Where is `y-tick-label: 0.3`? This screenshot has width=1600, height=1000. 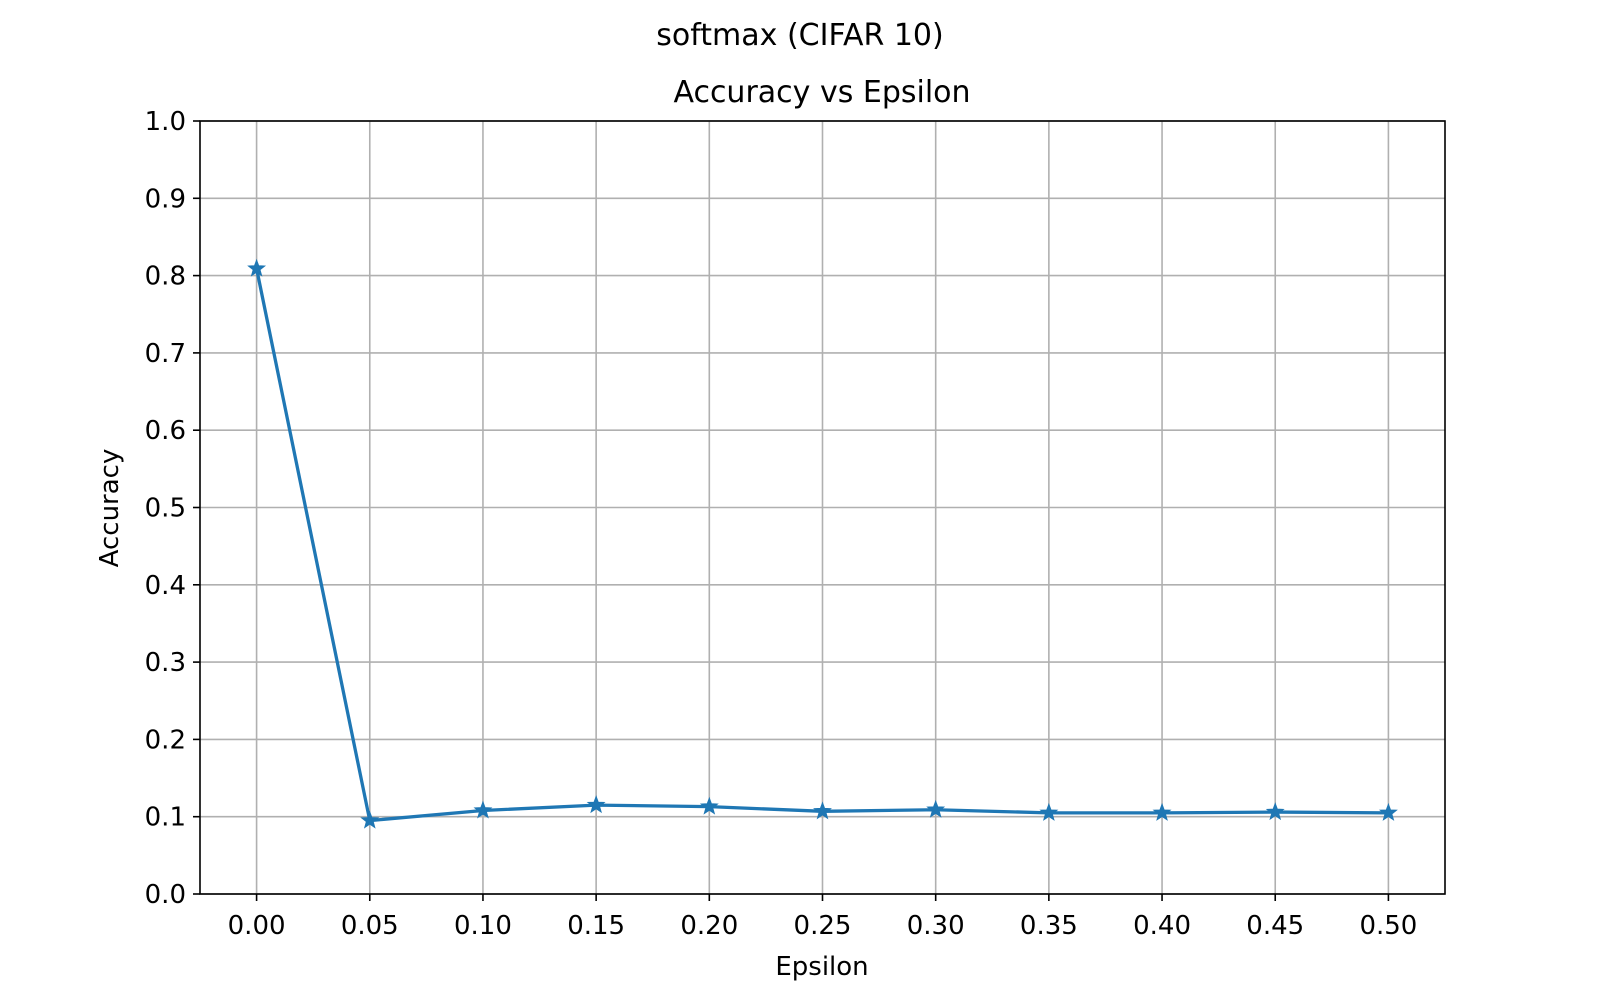 y-tick-label: 0.3 is located at coordinates (165, 663).